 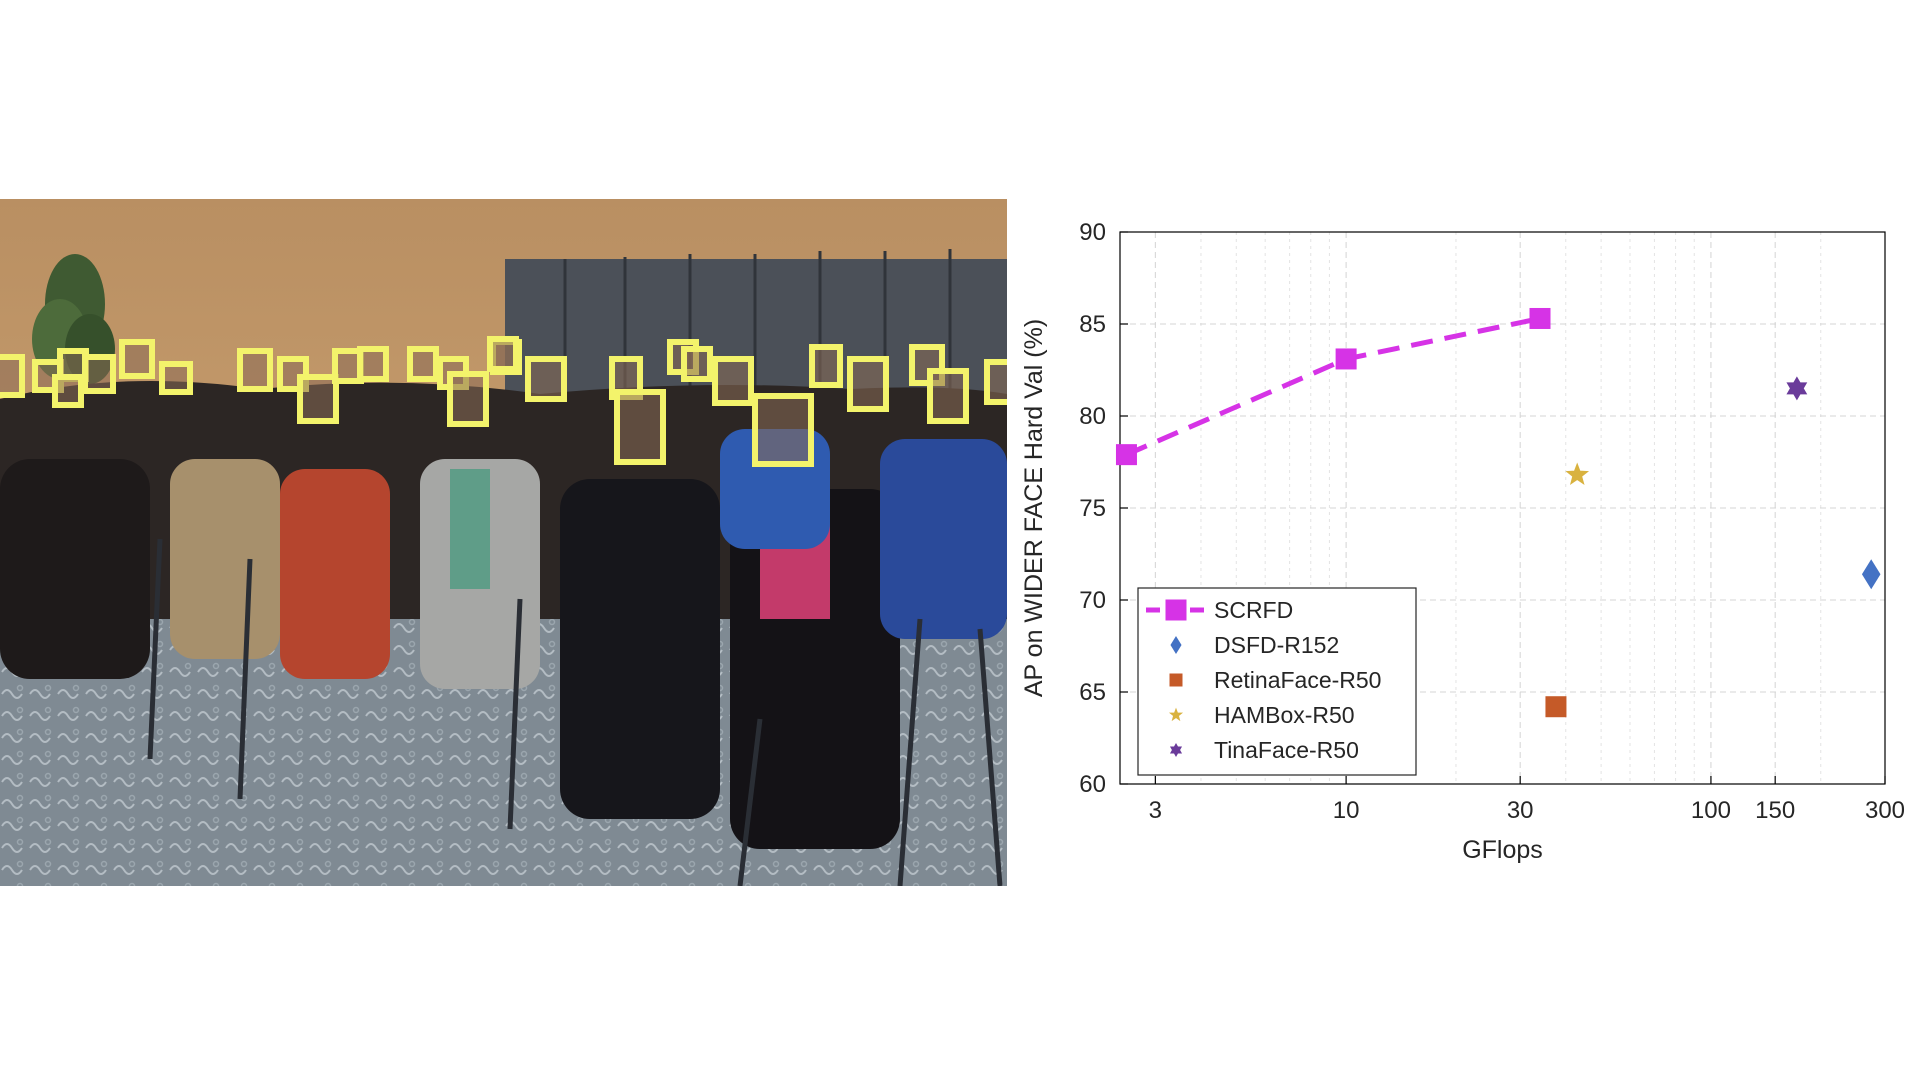 I want to click on legend-label-hambox-r50: HAMBox-R50, so click(x=1284, y=715).